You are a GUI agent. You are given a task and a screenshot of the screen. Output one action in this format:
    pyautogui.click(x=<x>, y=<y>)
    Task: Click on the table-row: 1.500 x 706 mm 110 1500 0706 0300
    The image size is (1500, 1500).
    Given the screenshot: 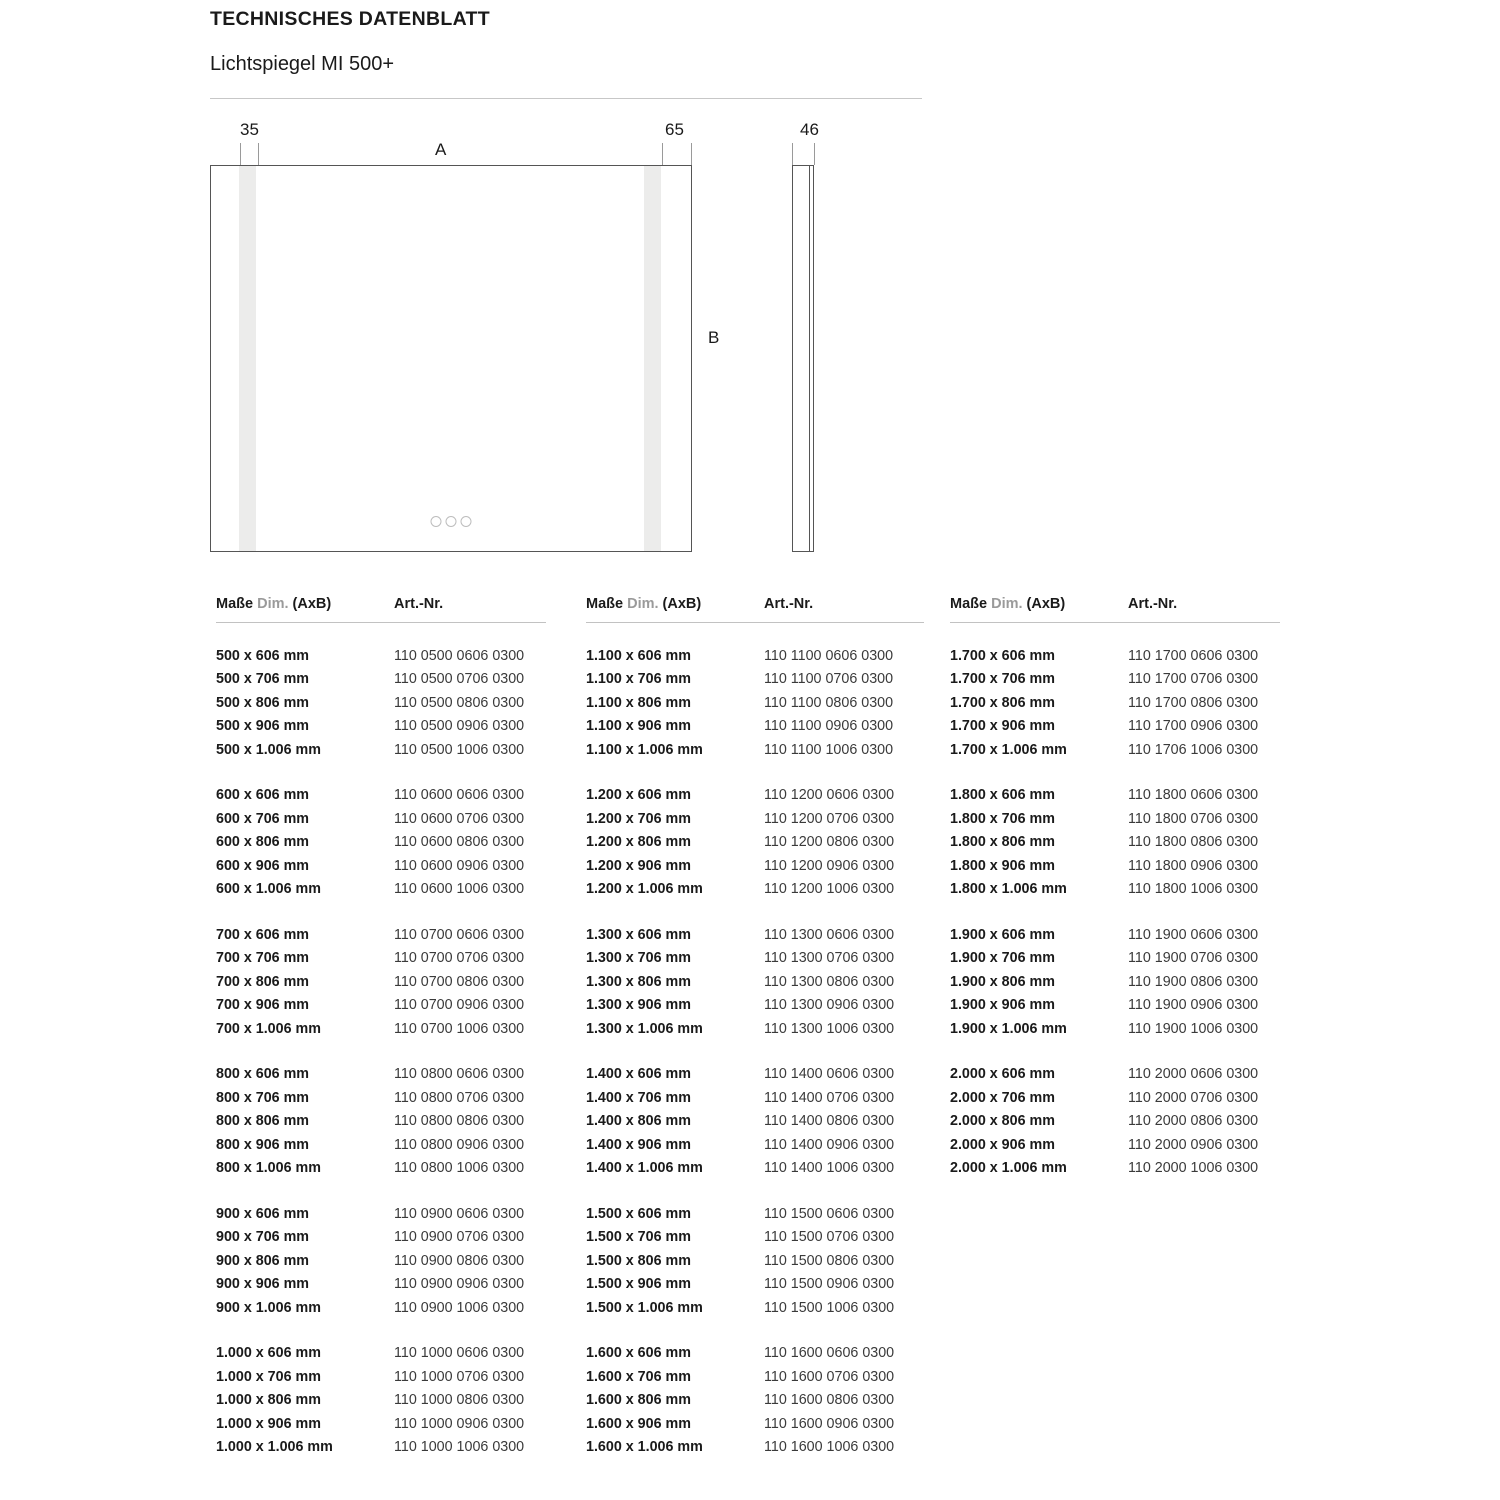 What is the action you would take?
    pyautogui.click(x=755, y=1238)
    